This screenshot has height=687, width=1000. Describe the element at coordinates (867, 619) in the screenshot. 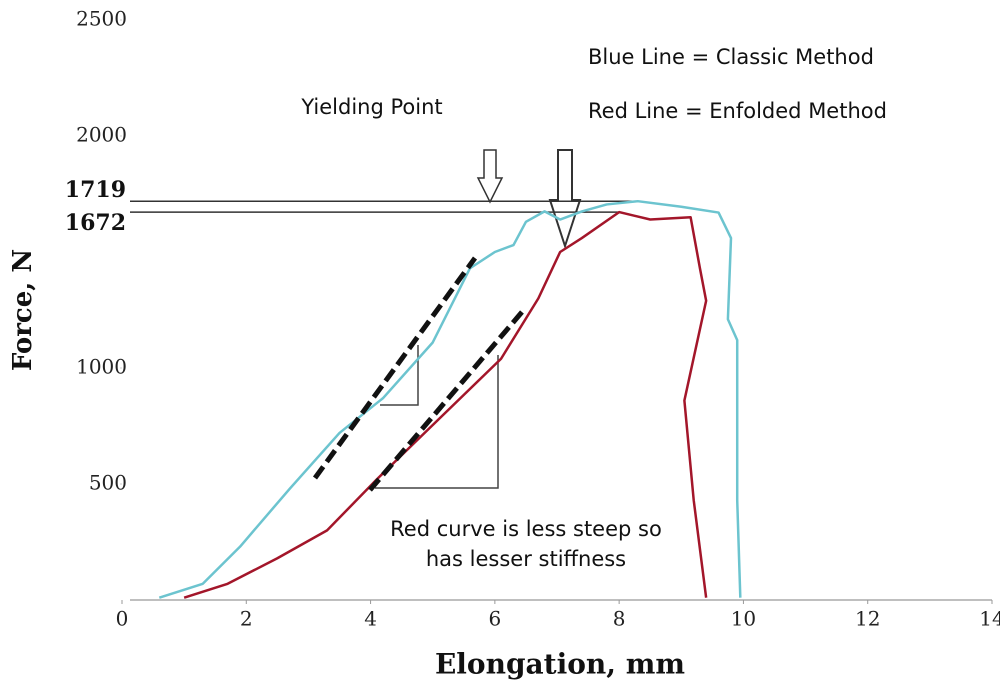

I see `x-tick-label: 12` at that location.